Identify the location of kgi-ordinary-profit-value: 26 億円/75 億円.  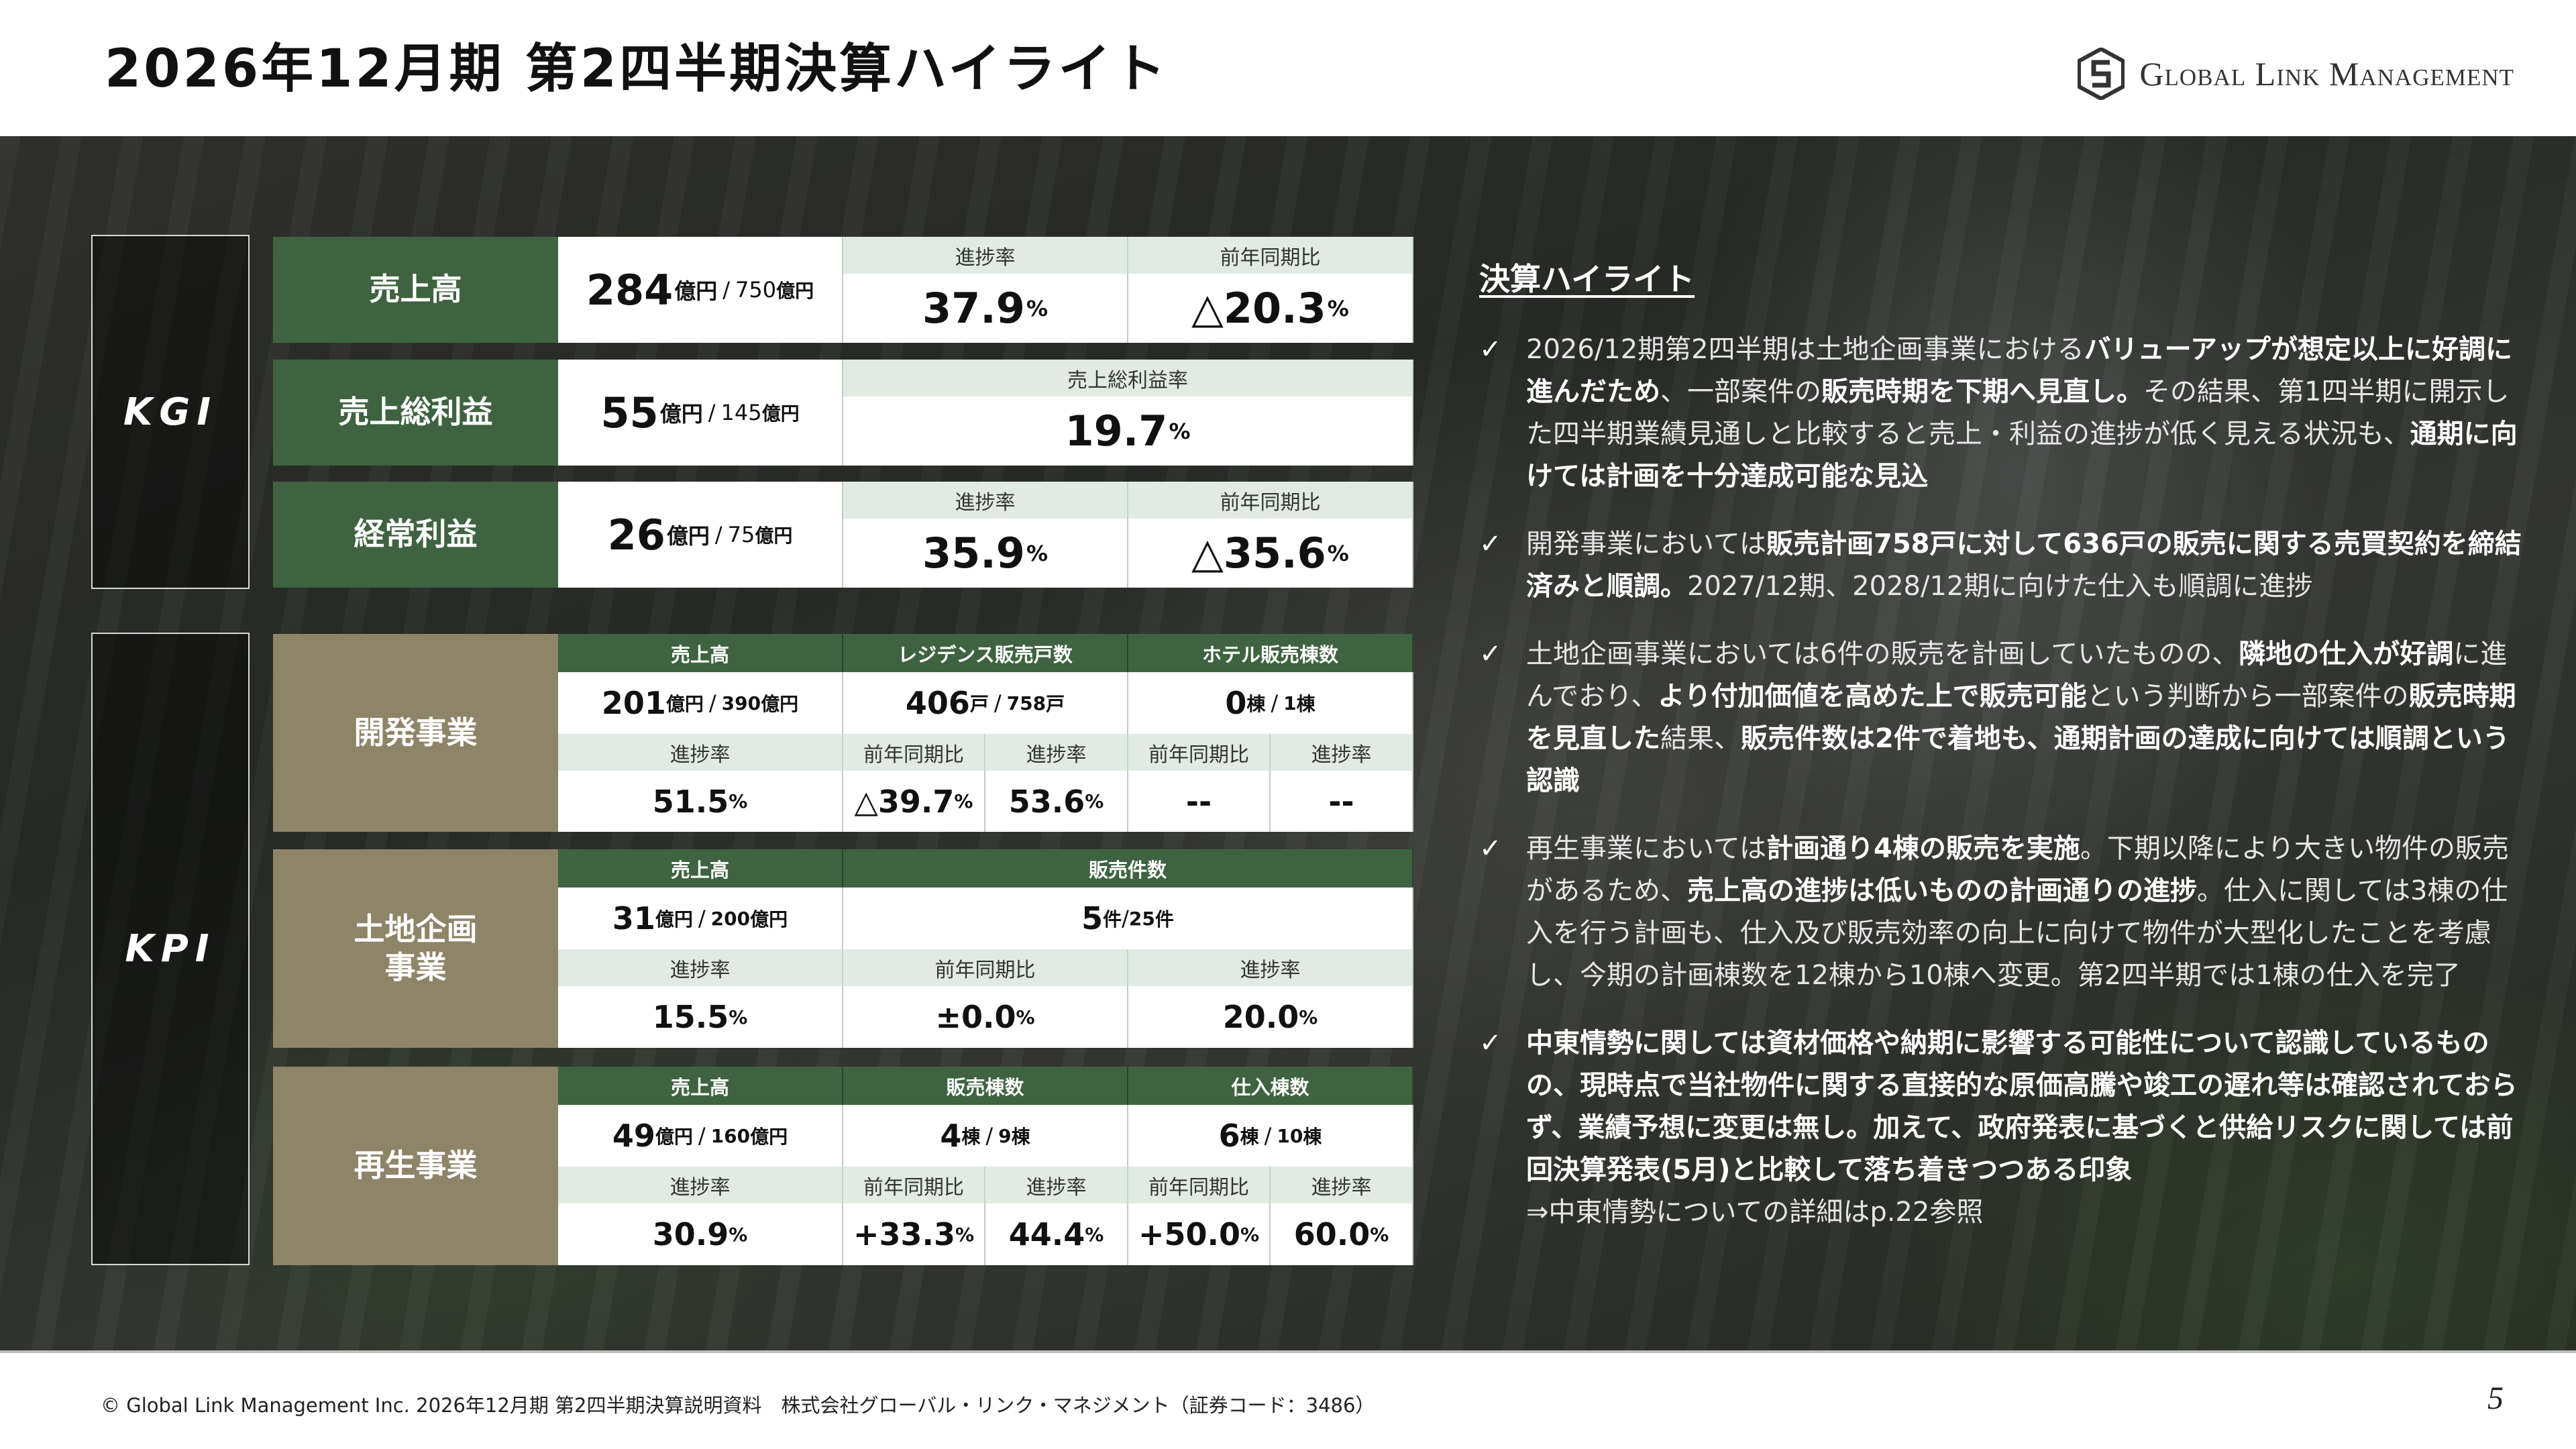
(700, 535).